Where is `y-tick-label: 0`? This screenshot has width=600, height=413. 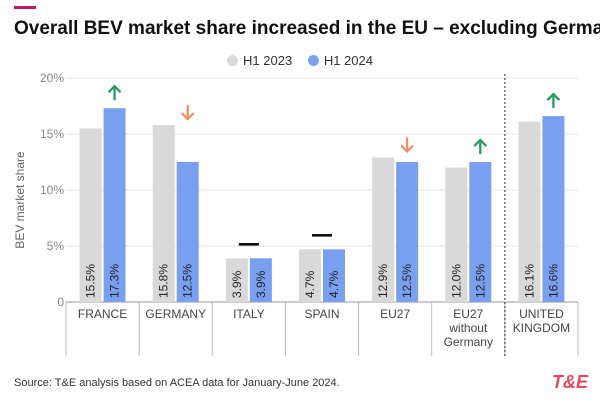 y-tick-label: 0 is located at coordinates (60, 302).